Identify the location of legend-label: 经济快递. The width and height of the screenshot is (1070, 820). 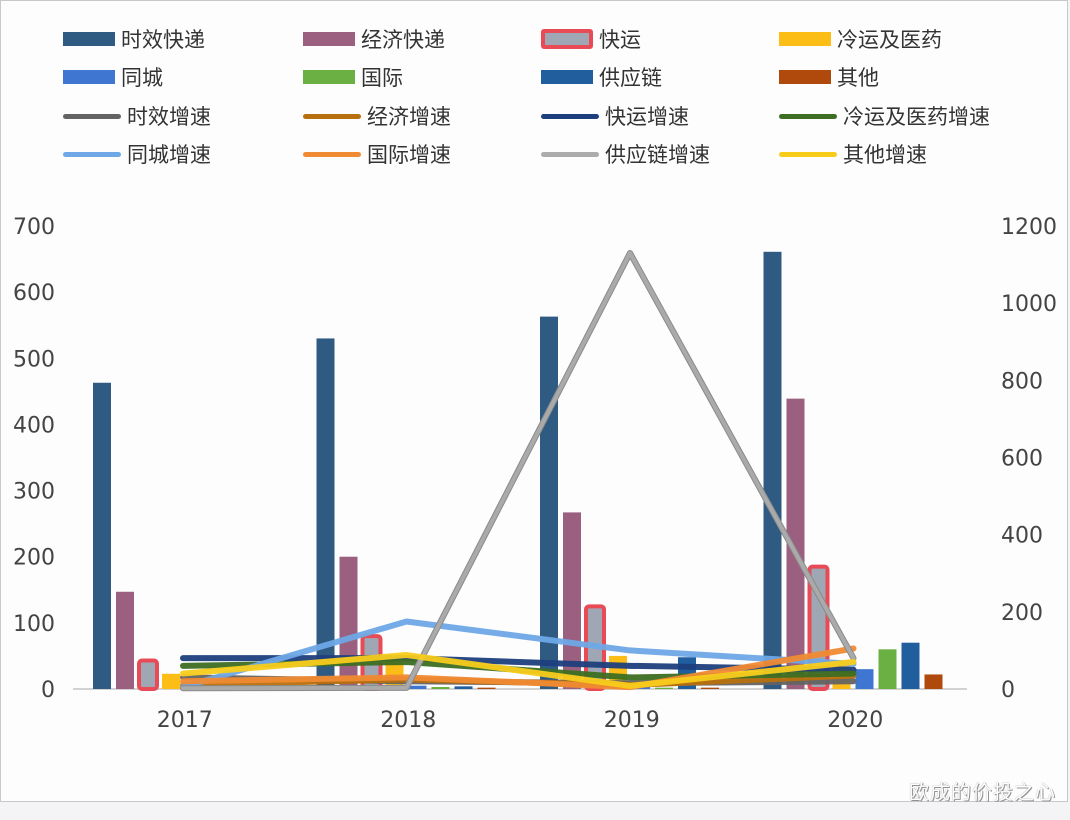
(403, 40).